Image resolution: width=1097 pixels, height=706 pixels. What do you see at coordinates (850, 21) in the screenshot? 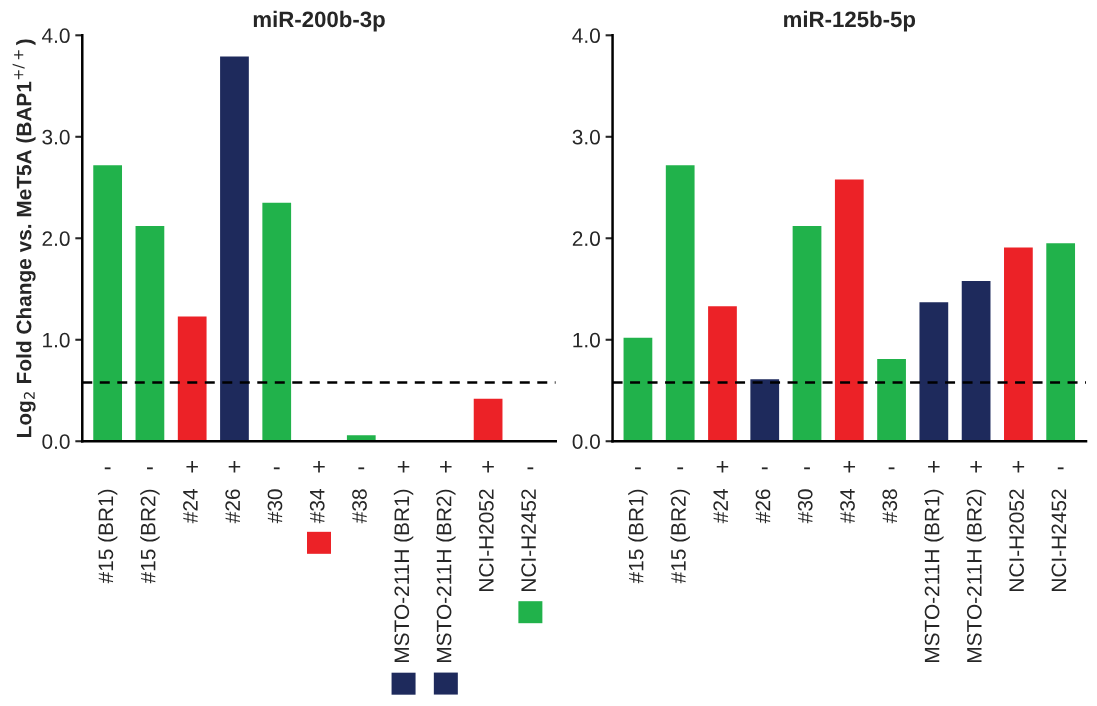
I see `chart-title: miR-125b-5p` at bounding box center [850, 21].